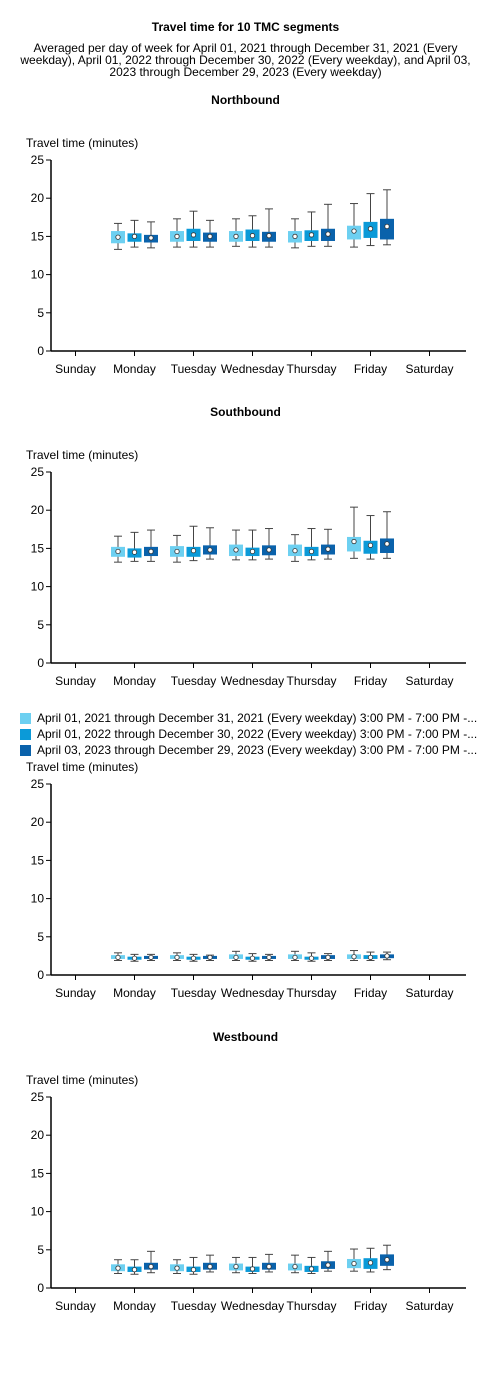  Describe the element at coordinates (194, 681) in the screenshot. I see `x-tick-label: Tuesday` at that location.